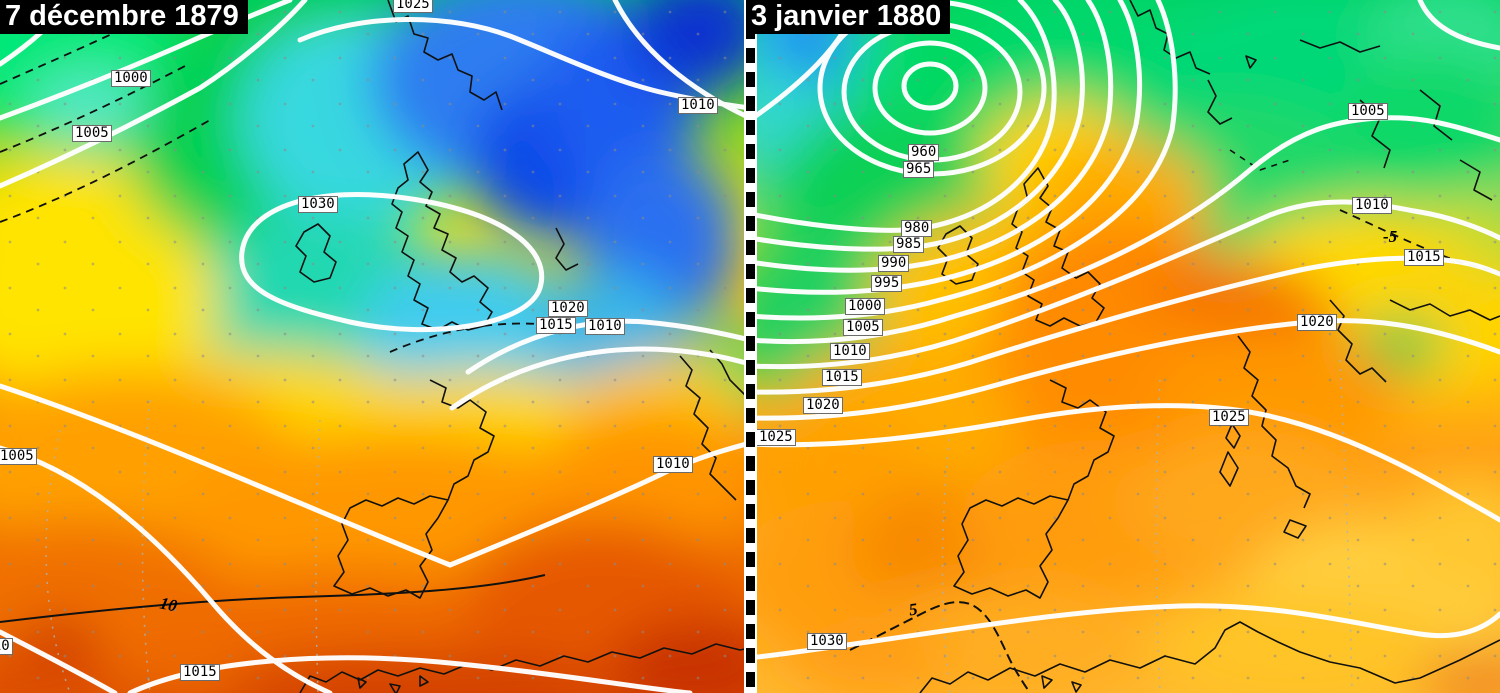  What do you see at coordinates (750, 346) in the screenshot?
I see `panel-divider` at bounding box center [750, 346].